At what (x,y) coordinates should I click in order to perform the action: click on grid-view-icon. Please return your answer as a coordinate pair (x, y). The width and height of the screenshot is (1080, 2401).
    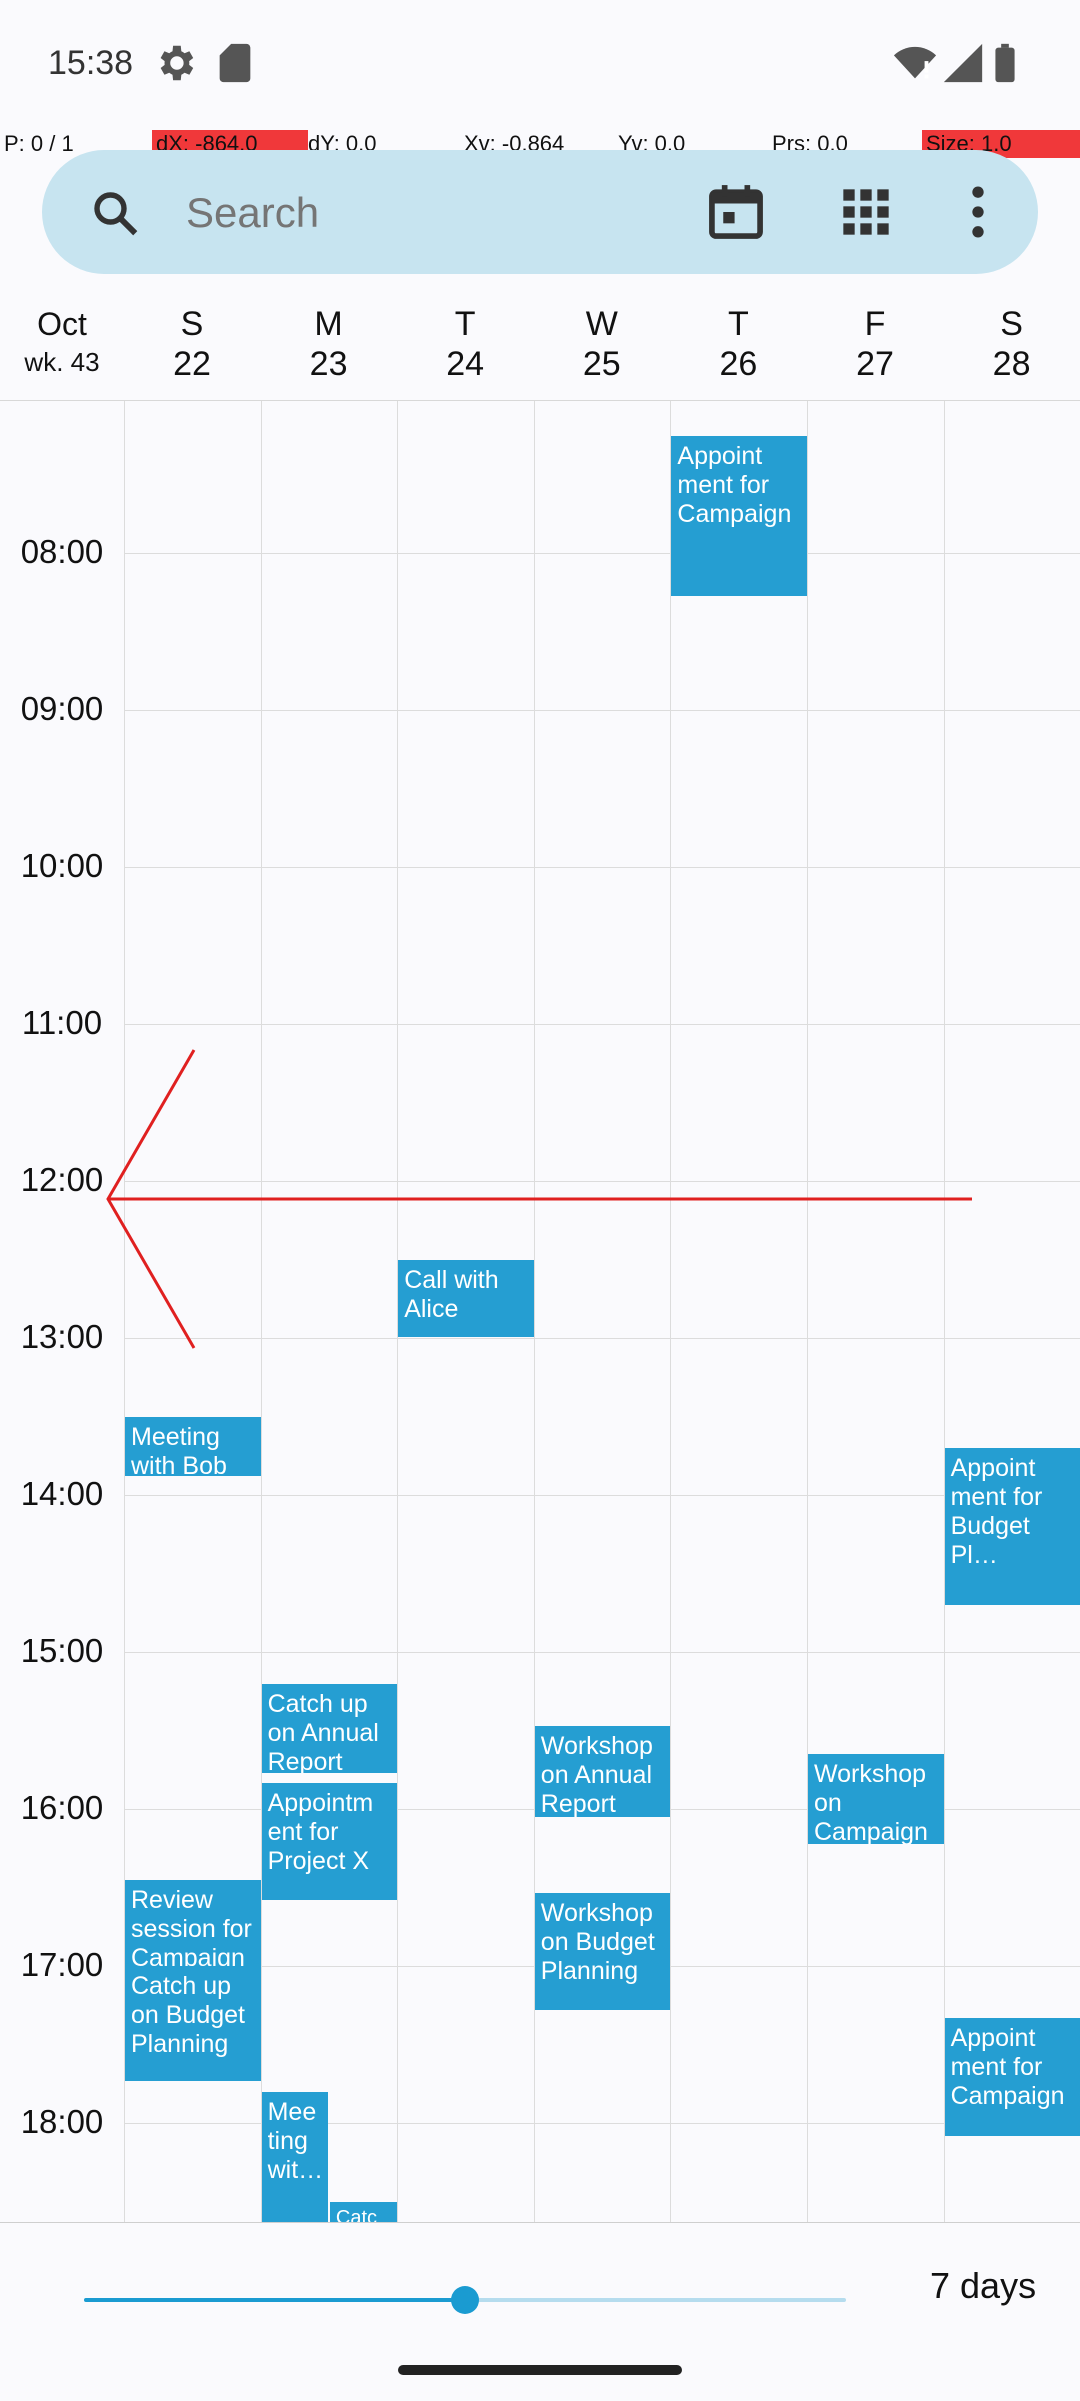
    Looking at the image, I should click on (866, 212).